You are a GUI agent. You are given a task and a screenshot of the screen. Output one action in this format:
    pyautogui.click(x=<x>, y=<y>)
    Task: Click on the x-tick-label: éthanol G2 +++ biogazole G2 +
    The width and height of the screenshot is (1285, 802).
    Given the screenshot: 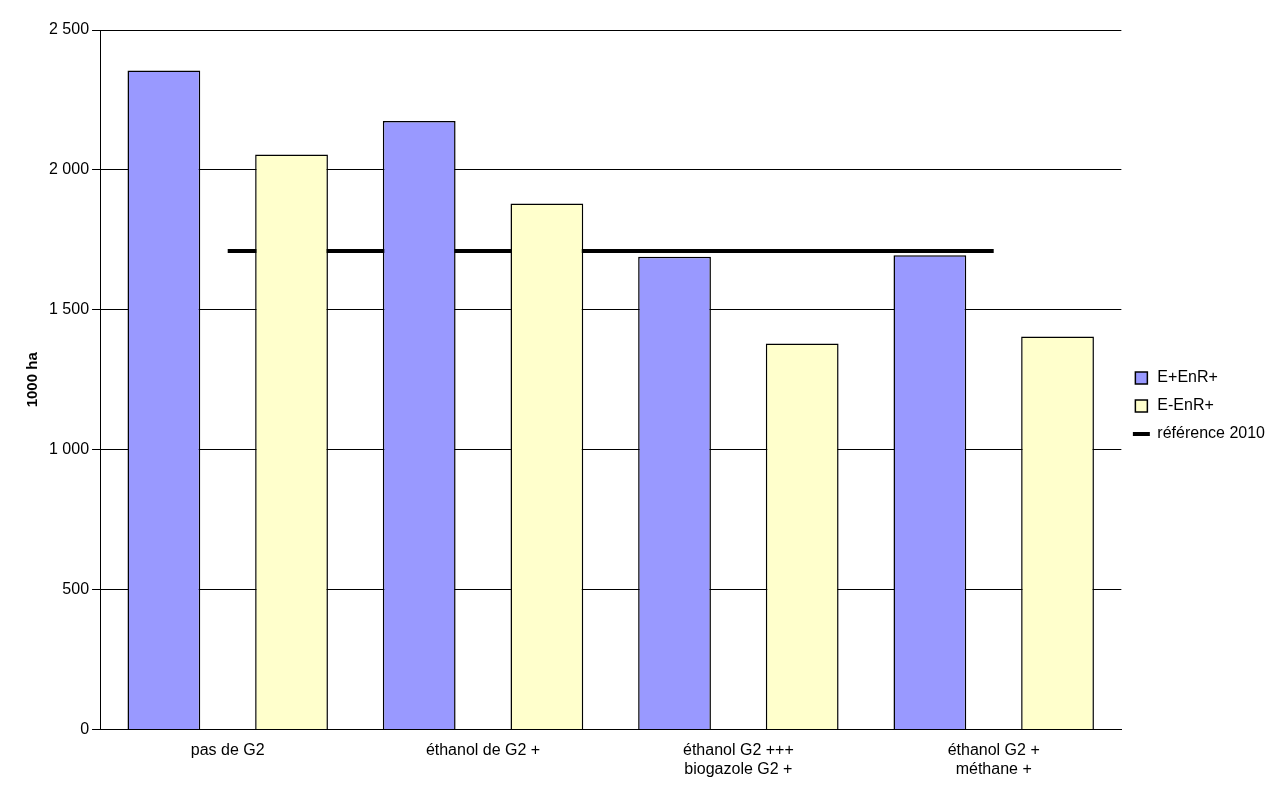 What is the action you would take?
    pyautogui.click(x=738, y=758)
    